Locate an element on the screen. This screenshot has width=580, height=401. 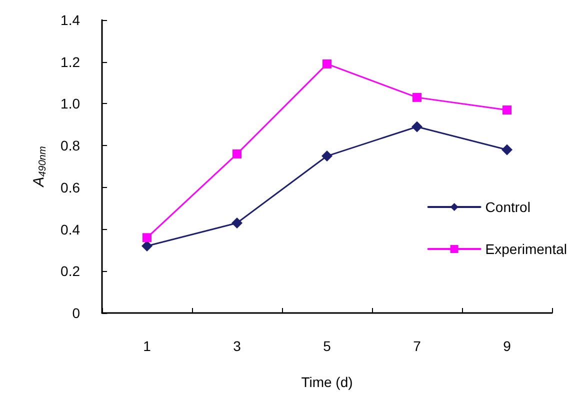
y-tick-label: 0.2 is located at coordinates (70, 271).